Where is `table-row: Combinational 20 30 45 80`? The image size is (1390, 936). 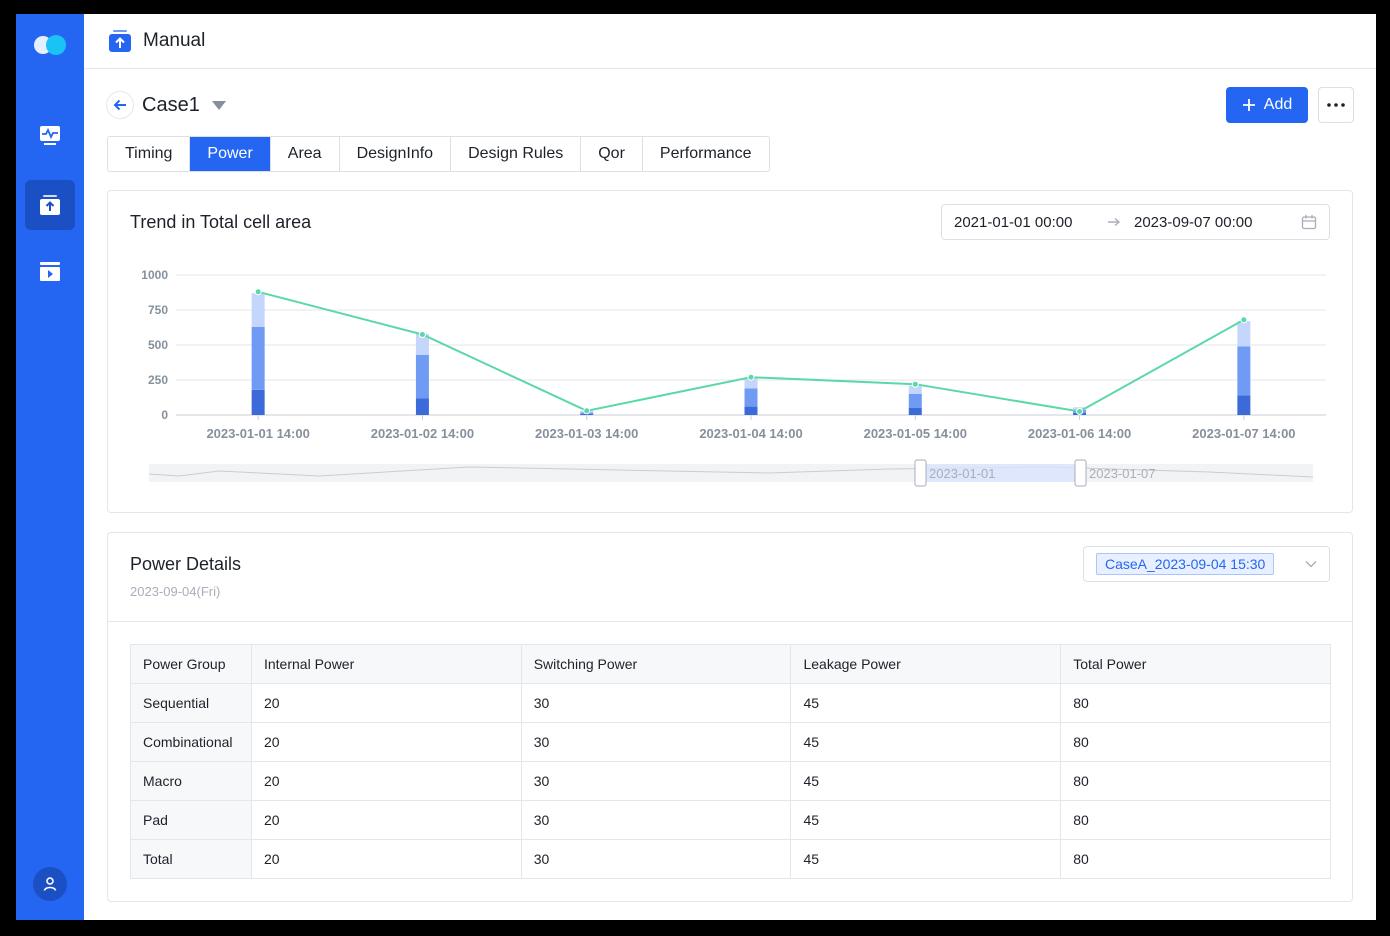
table-row: Combinational 20 30 45 80 is located at coordinates (730, 742).